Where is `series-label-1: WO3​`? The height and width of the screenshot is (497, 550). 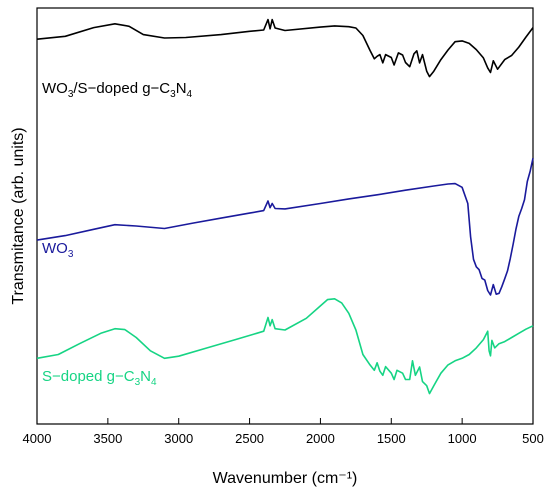 series-label-1: WO3​ is located at coordinates (58, 250).